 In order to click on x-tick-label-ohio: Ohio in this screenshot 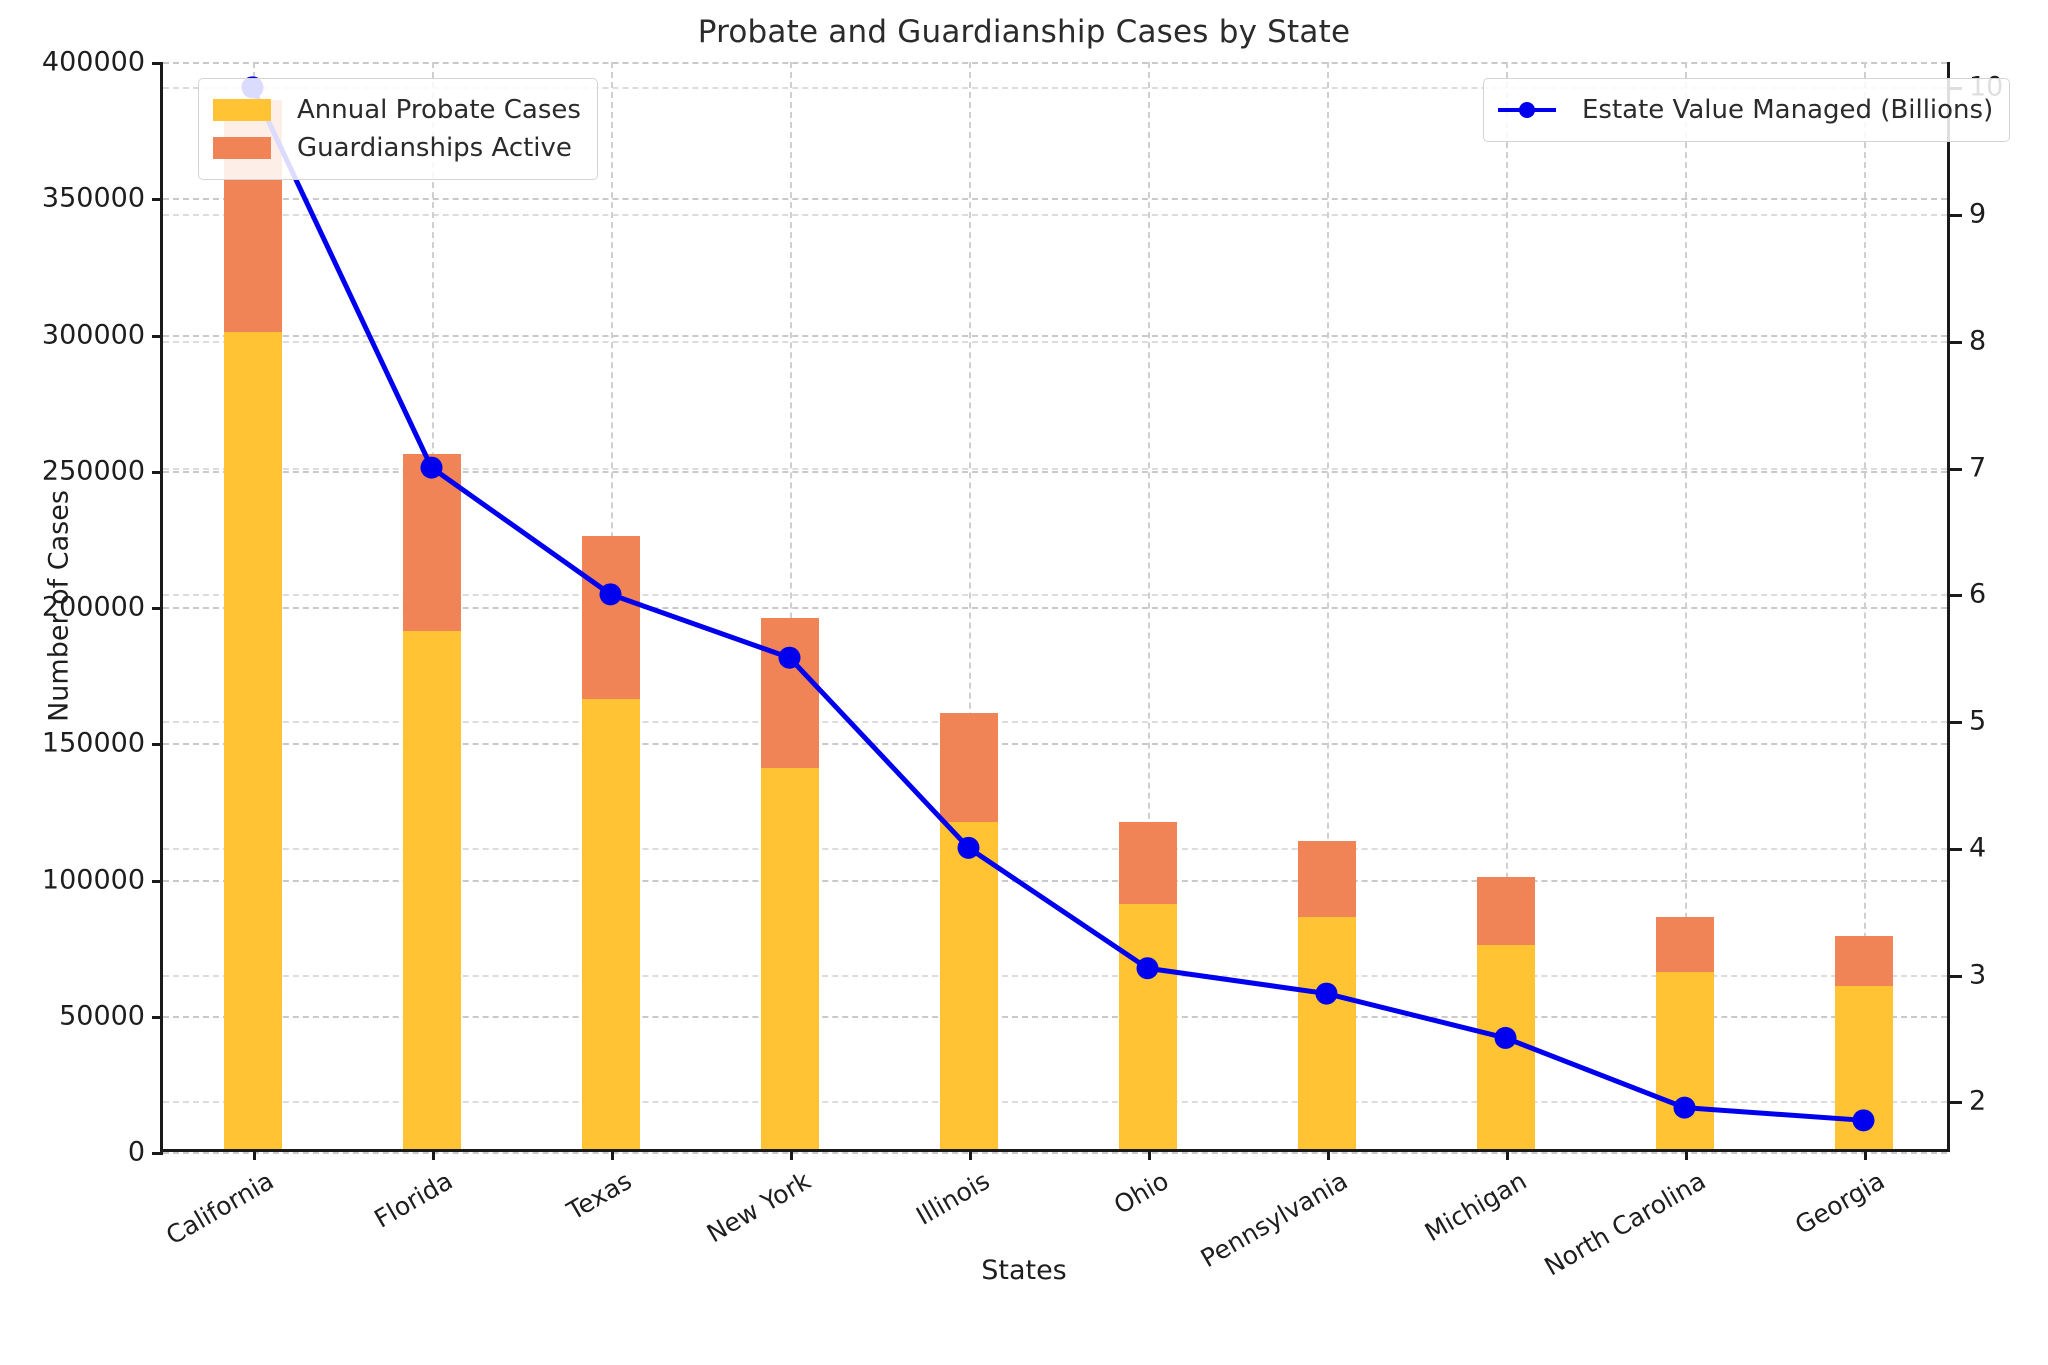, I will do `click(1140, 1193)`.